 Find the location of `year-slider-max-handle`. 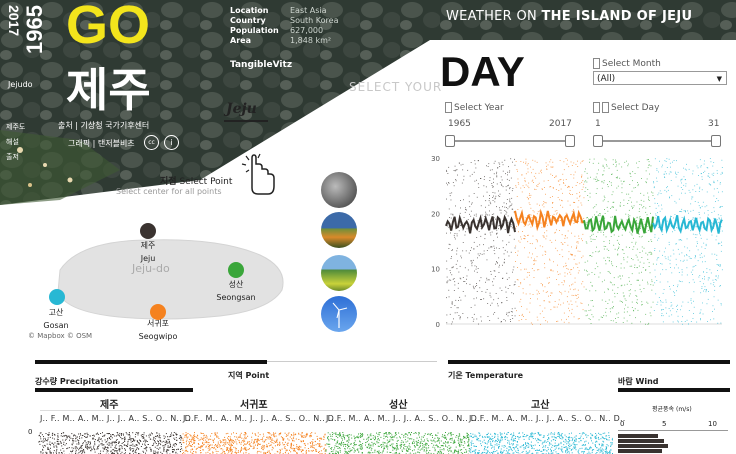

year-slider-max-handle is located at coordinates (570, 141).